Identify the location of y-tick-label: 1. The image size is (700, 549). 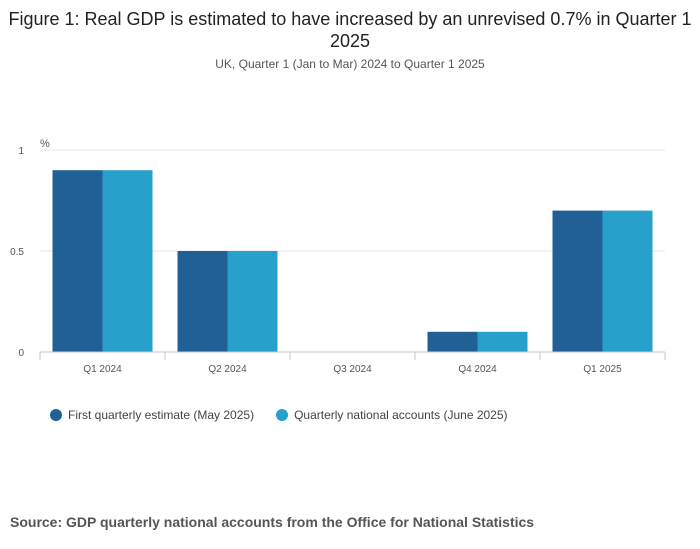
(21, 151).